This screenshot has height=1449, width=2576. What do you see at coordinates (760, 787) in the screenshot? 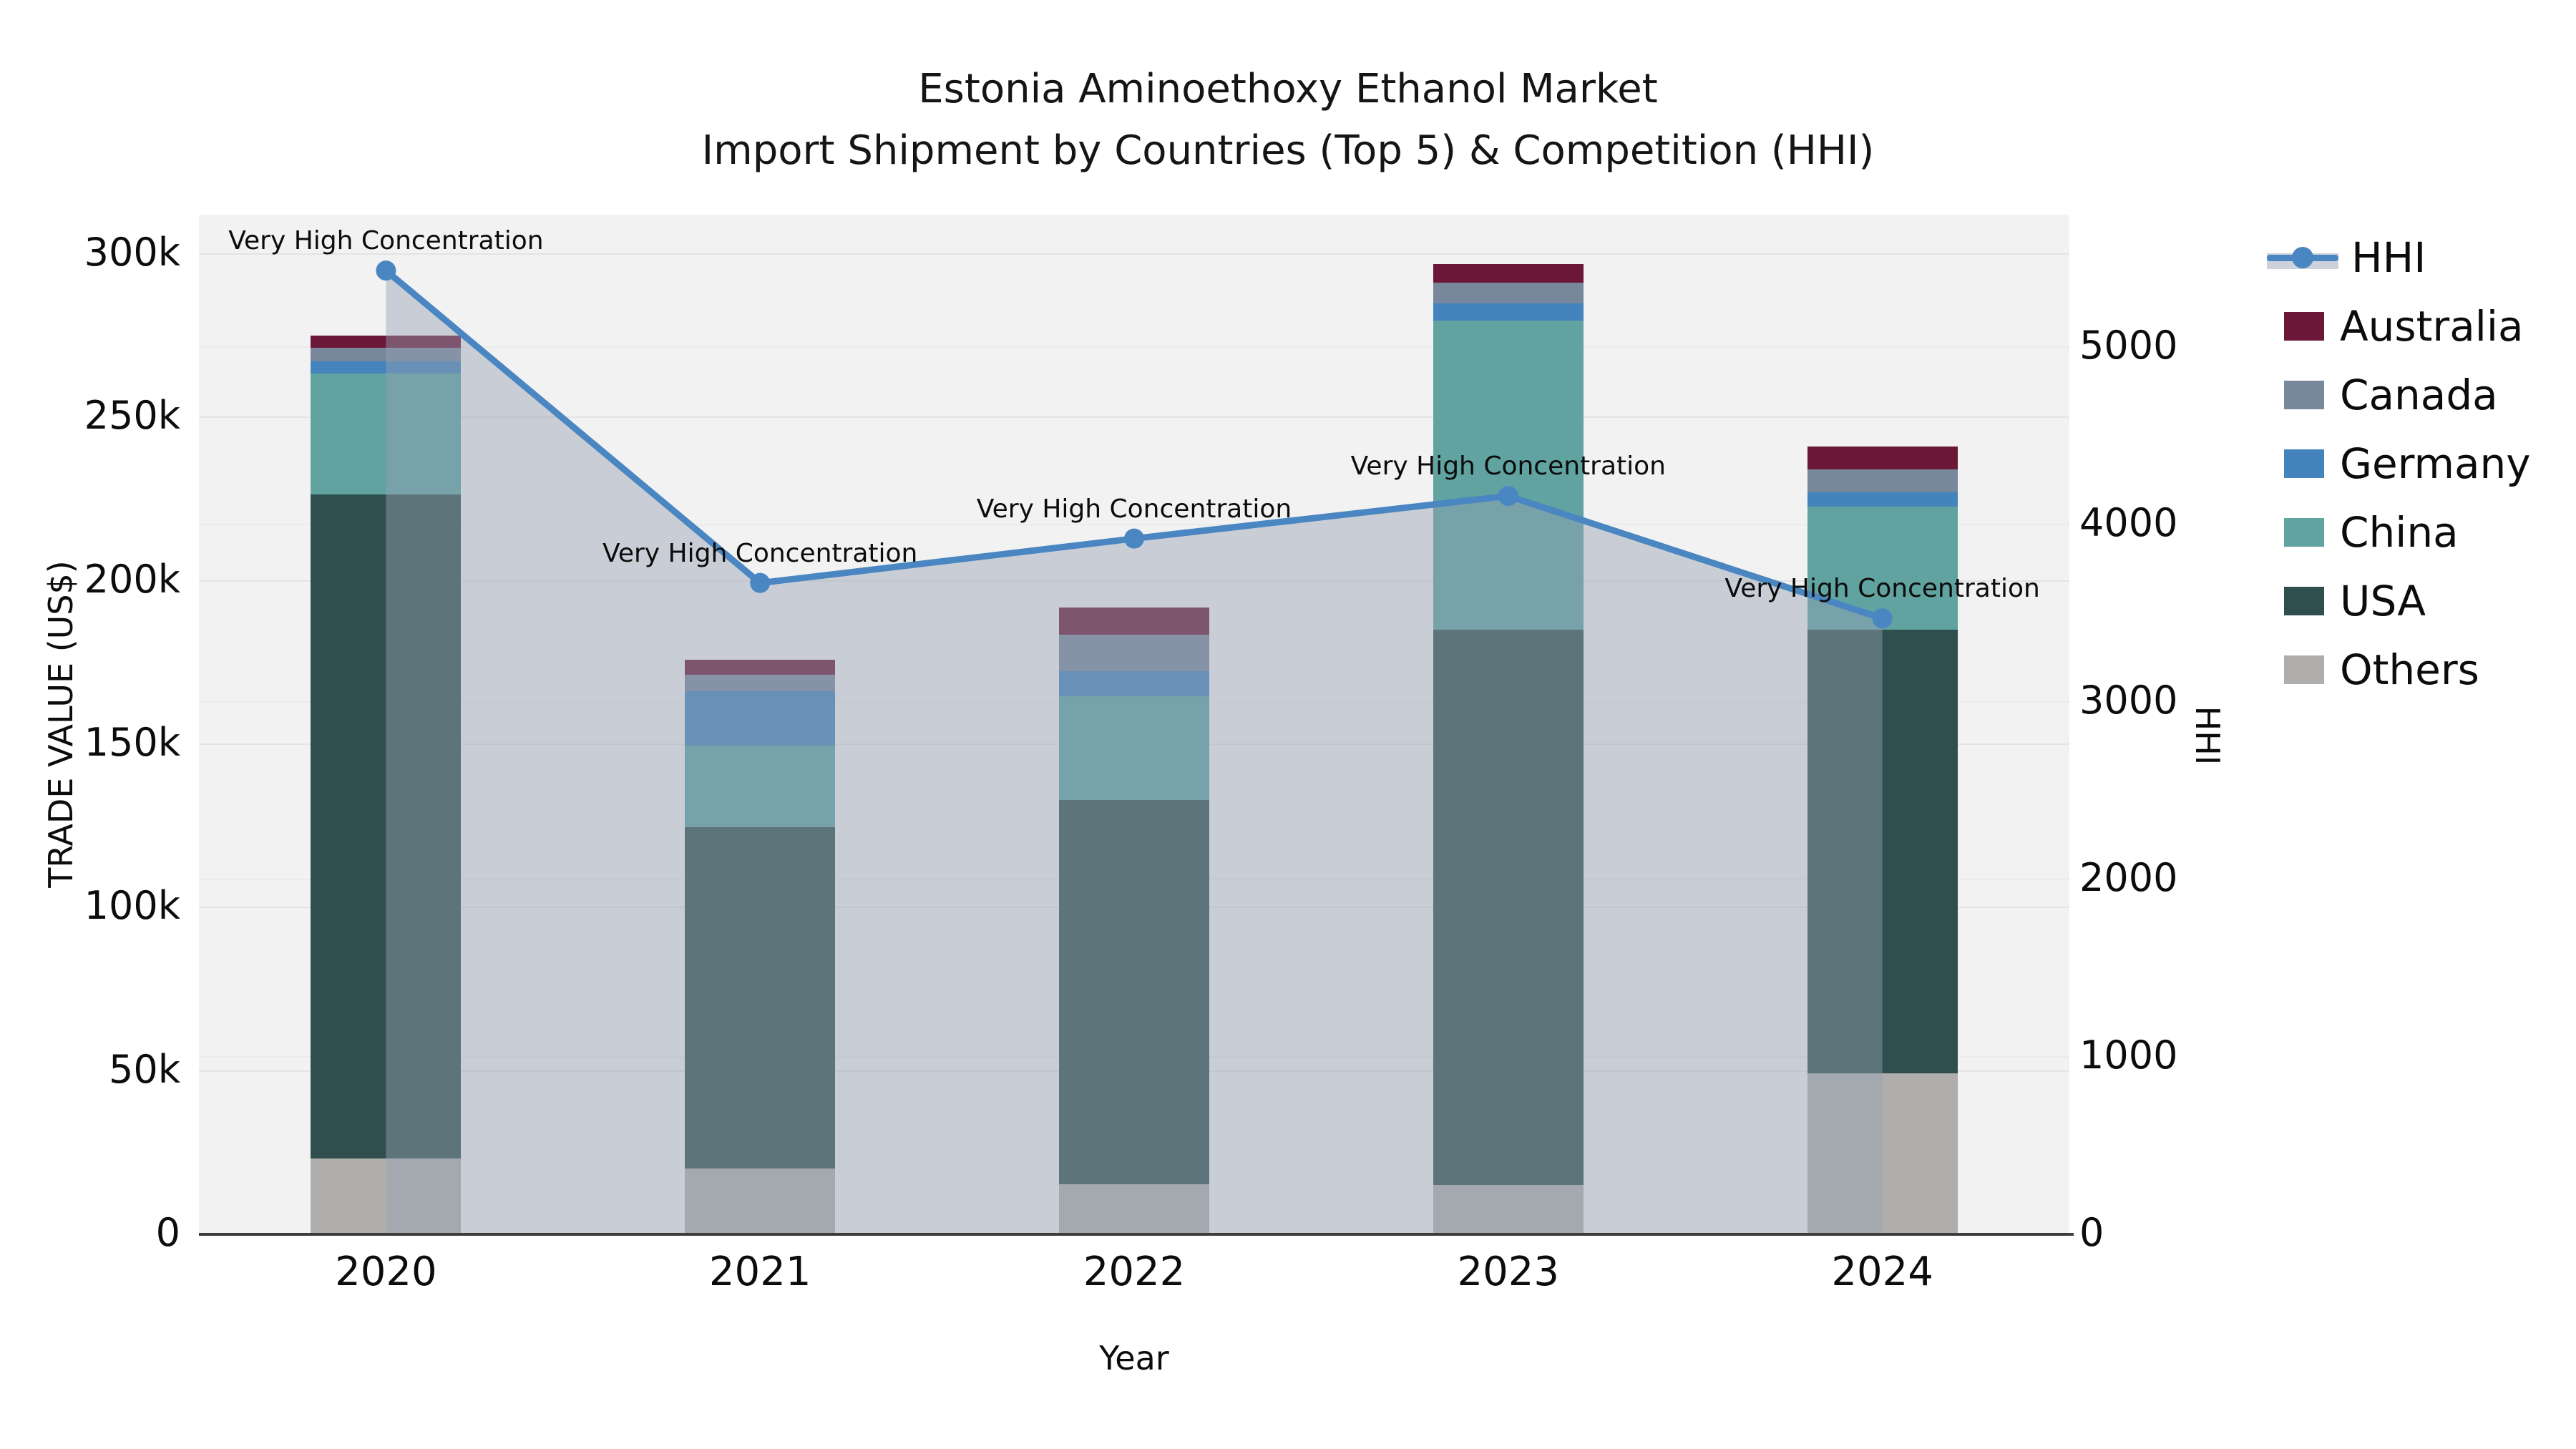
I see `bar-segment-china-2021` at bounding box center [760, 787].